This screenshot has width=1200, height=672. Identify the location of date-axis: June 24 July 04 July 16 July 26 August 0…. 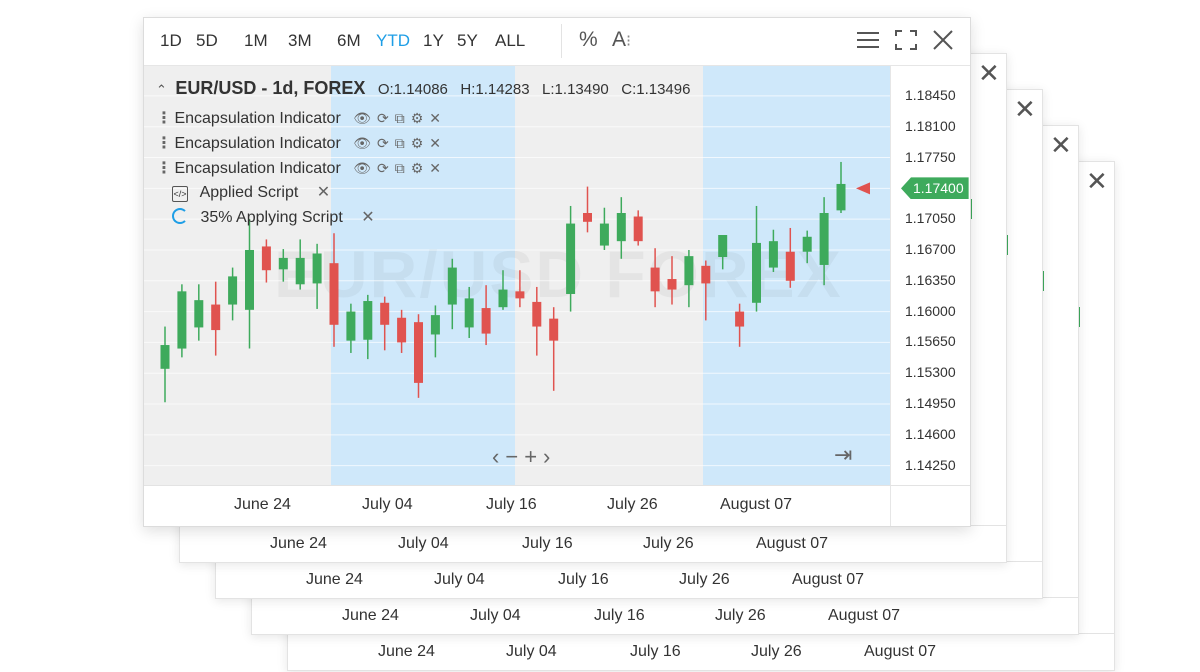
(557, 505).